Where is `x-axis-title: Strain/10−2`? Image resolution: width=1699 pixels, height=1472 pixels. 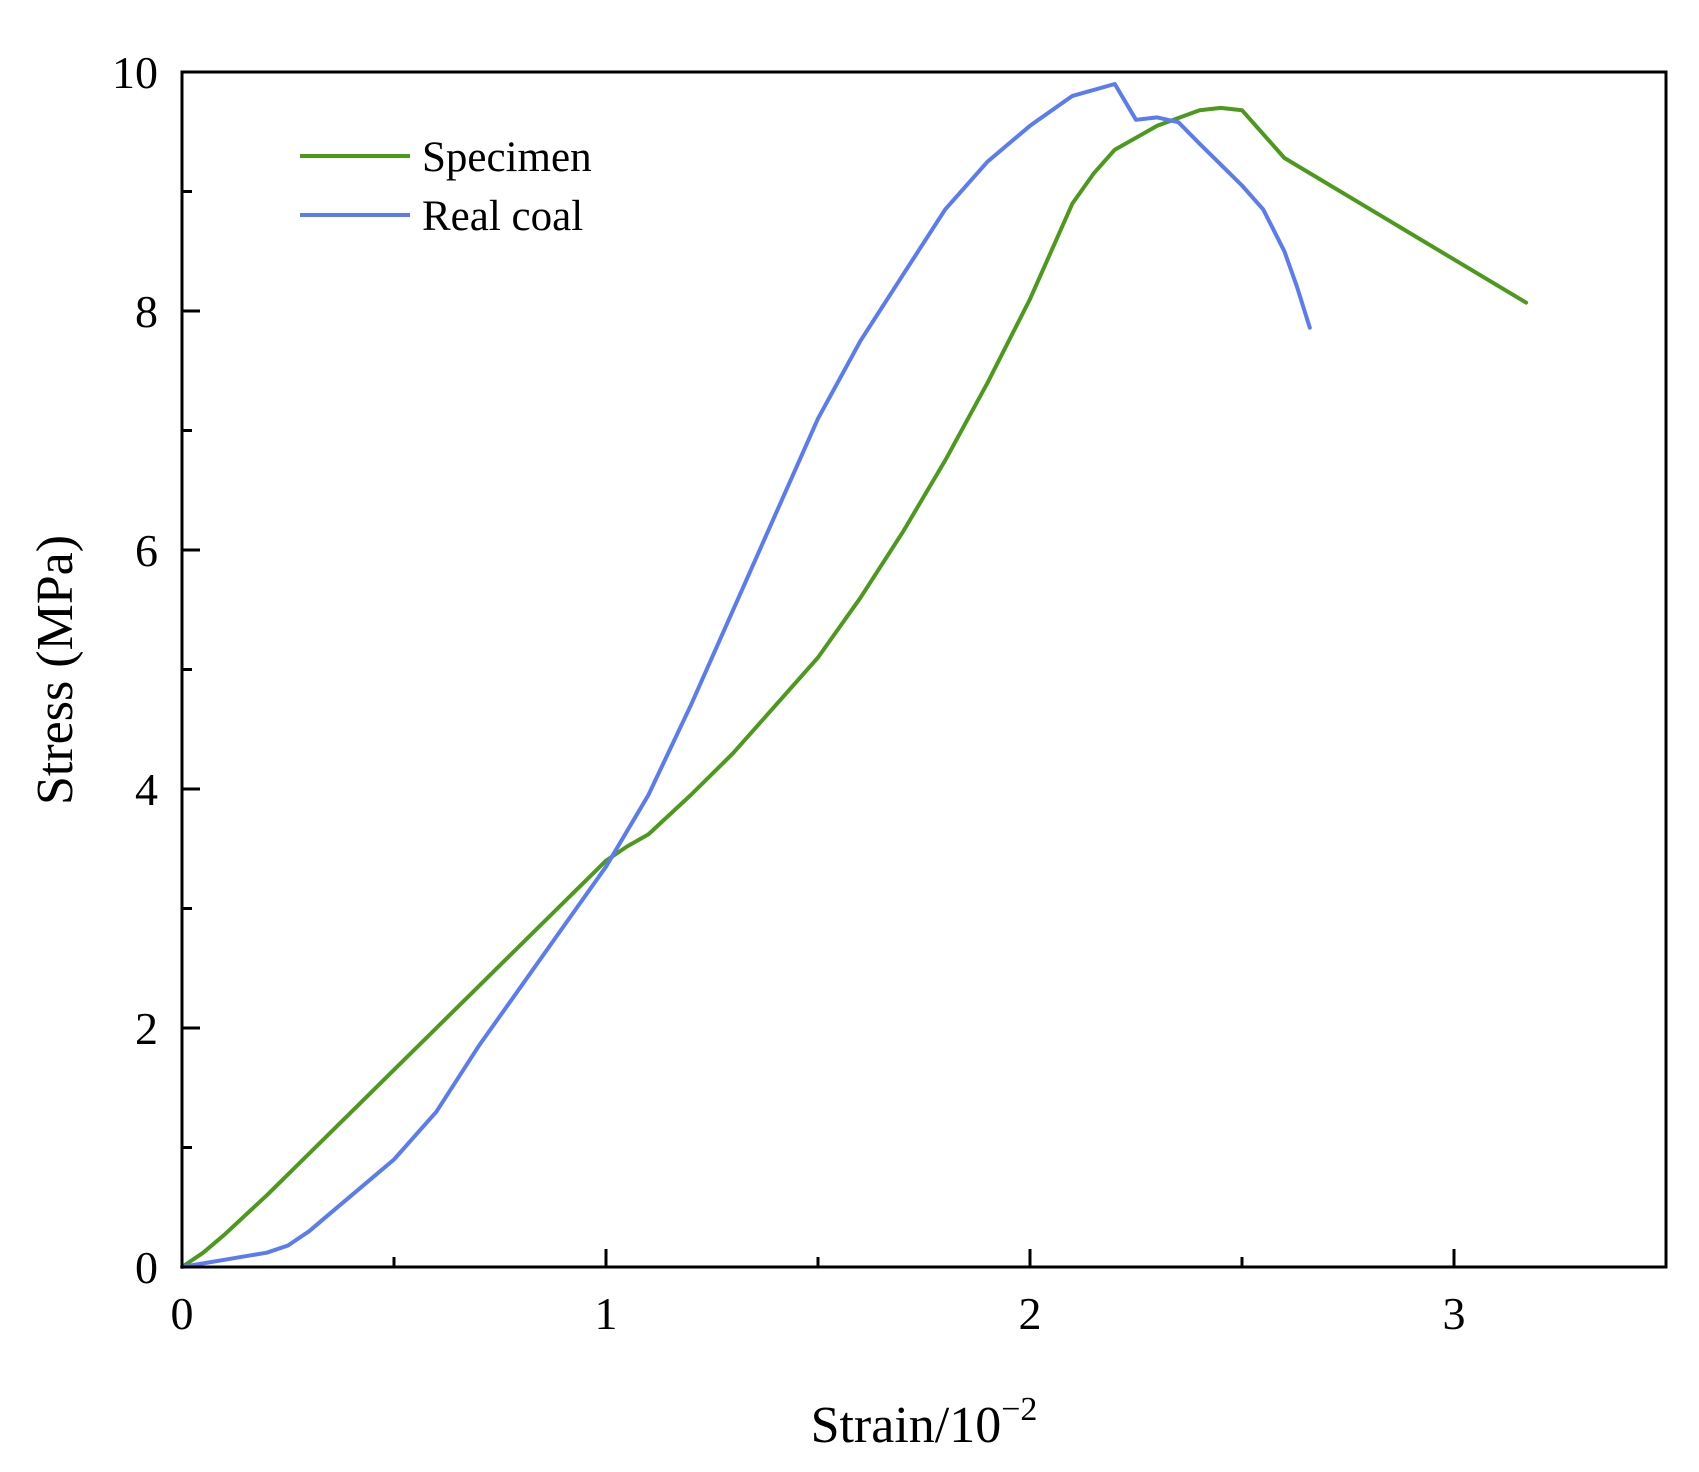 x-axis-title: Strain/10−2 is located at coordinates (924, 1422).